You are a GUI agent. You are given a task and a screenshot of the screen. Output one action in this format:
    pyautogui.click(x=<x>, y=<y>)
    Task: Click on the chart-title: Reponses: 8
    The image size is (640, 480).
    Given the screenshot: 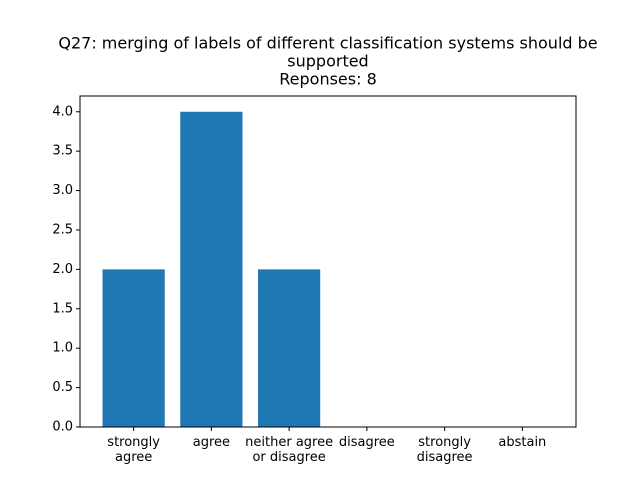 What is the action you would take?
    pyautogui.click(x=328, y=79)
    